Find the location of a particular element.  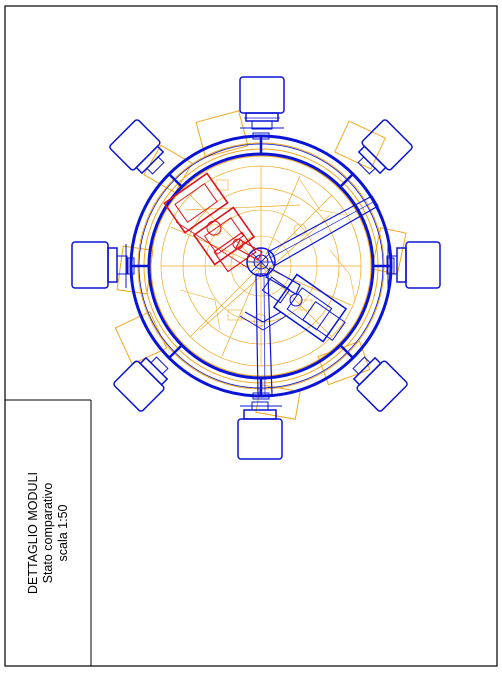

red-arm is located at coordinates (249, 250).